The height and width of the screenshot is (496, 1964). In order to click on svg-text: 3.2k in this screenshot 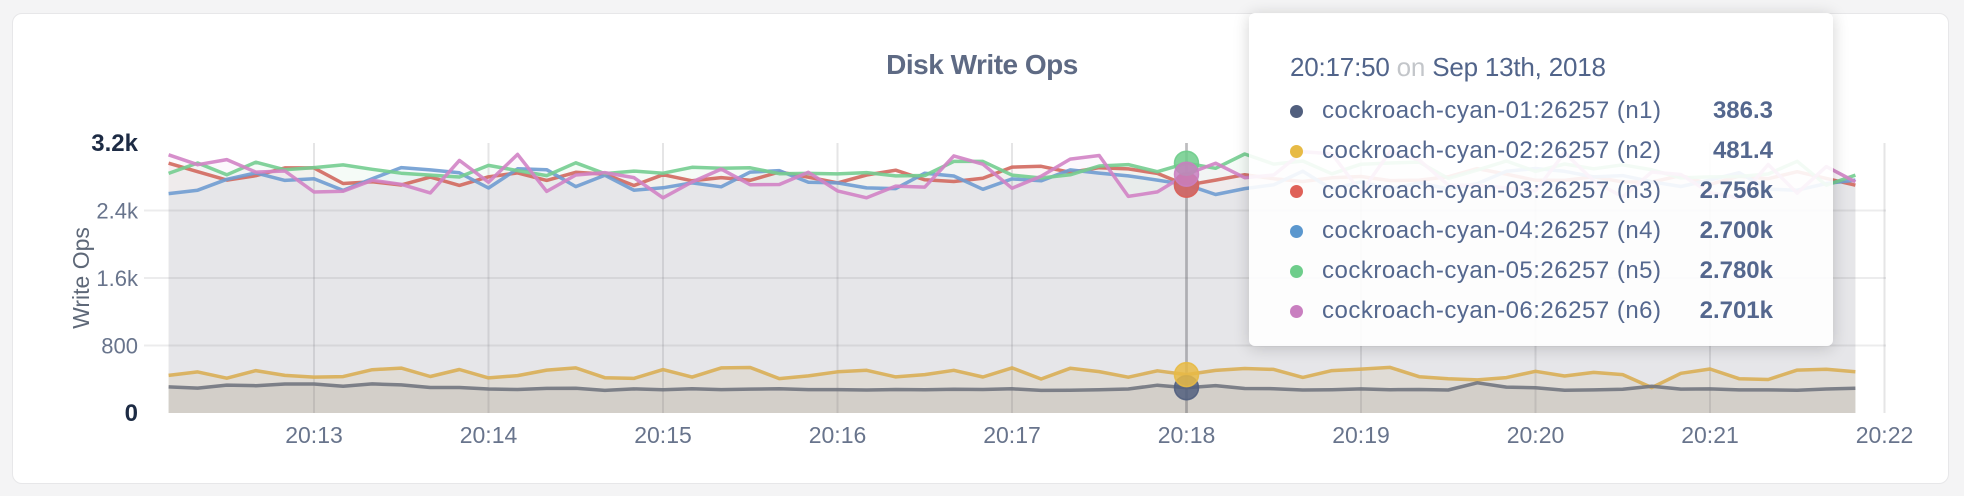, I will do `click(114, 143)`.